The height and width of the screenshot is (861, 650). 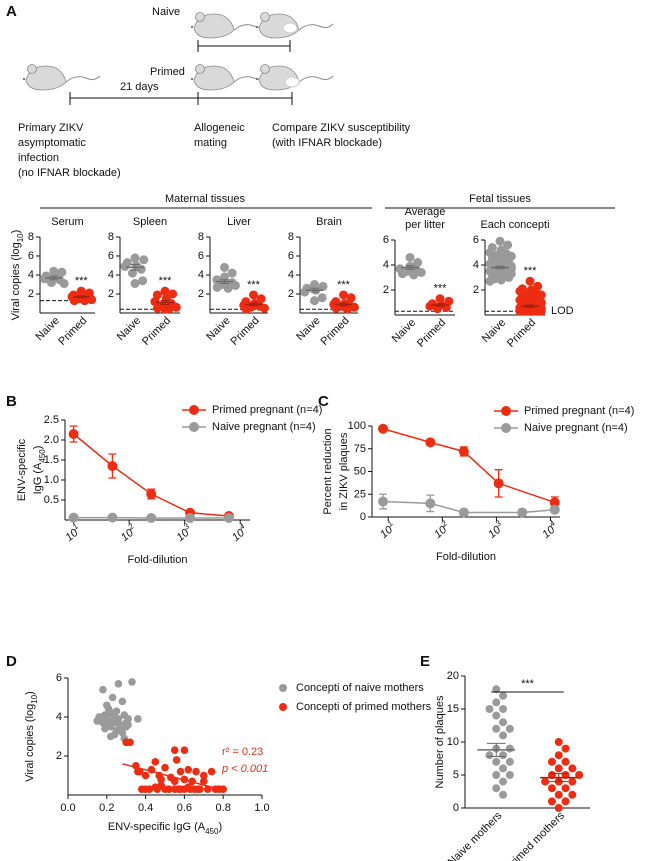 I want to click on label-part: ), so click(x=16, y=232).